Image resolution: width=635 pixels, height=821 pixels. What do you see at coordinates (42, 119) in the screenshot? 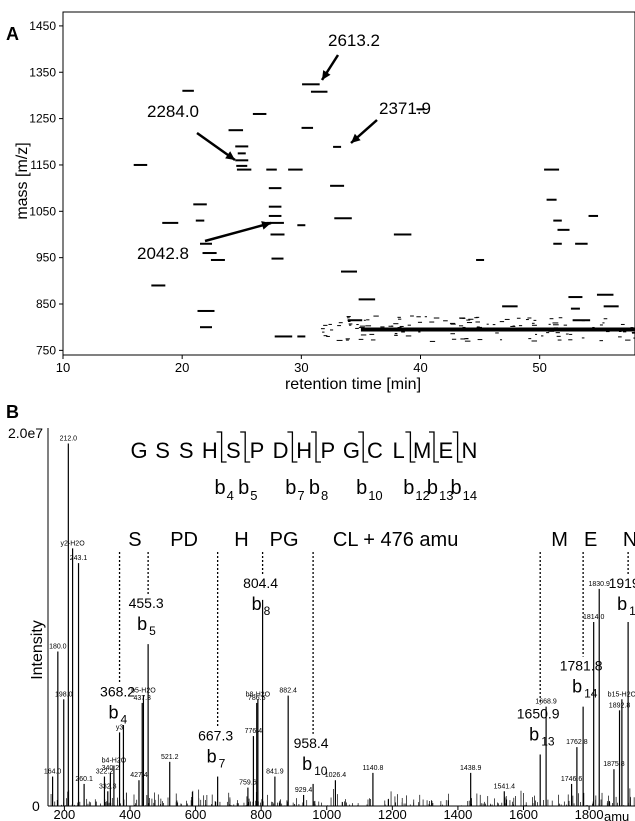
I see `y-tick-label: 1250` at bounding box center [42, 119].